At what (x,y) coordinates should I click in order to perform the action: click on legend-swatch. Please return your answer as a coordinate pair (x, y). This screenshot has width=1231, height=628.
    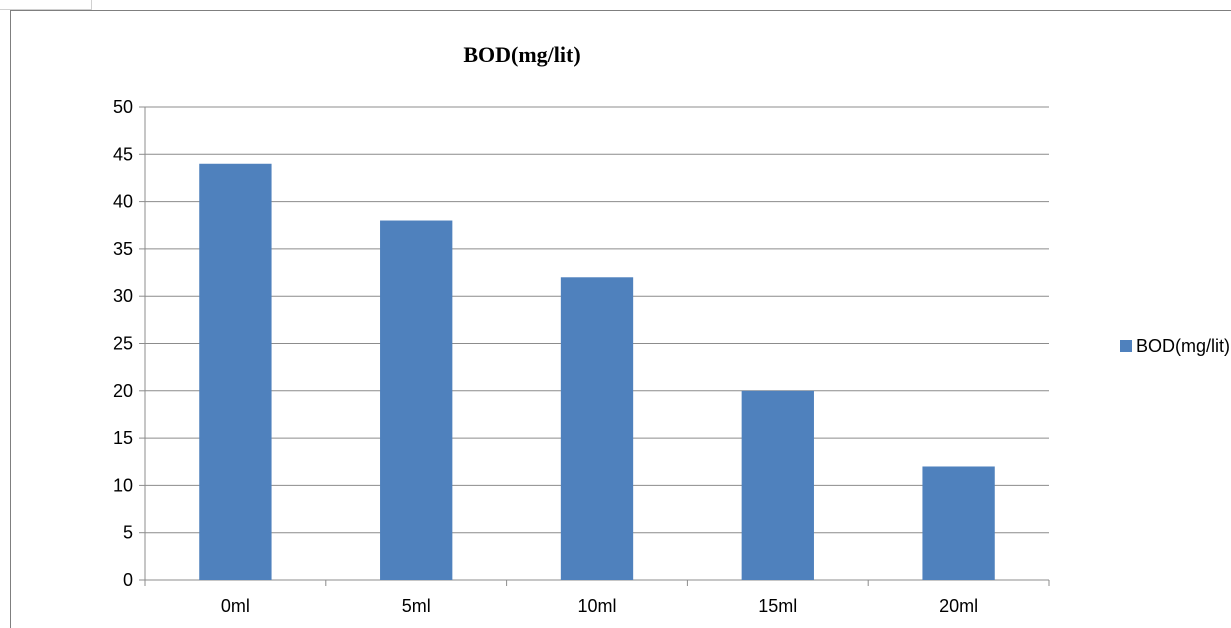
    Looking at the image, I should click on (1126, 346).